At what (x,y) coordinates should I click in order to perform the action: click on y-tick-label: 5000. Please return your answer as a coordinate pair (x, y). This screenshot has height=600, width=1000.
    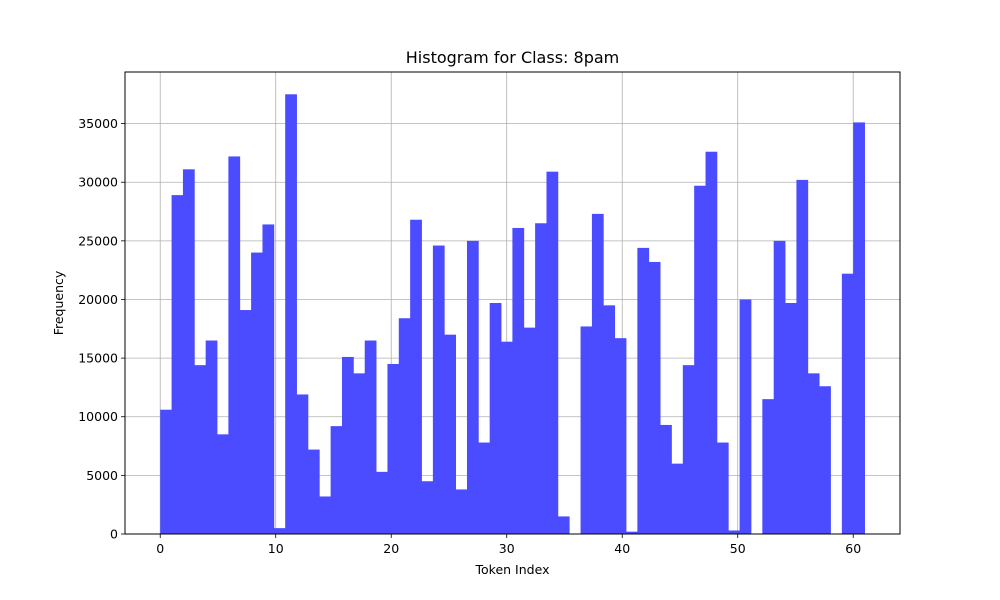
    Looking at the image, I should click on (102, 475).